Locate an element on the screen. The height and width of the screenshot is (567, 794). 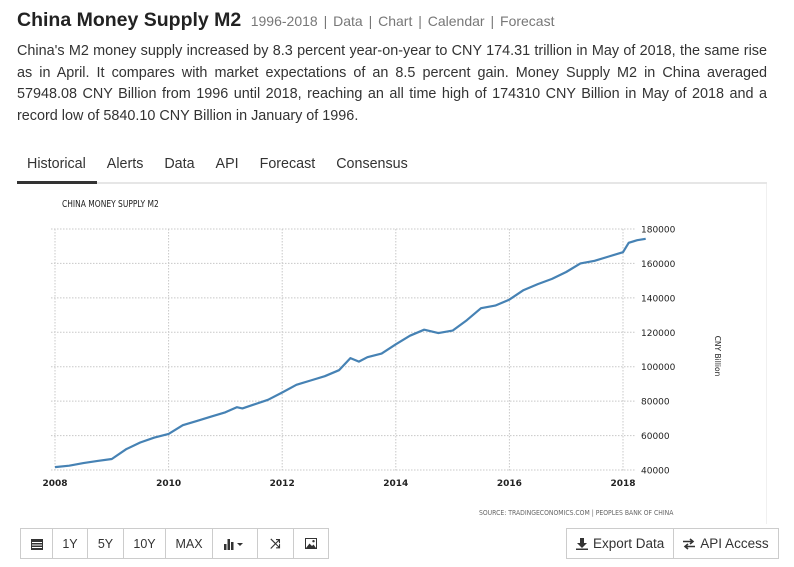
range-toolbar: 1Y 5Y 10Y MAX ⤨ is located at coordinates (174, 543).